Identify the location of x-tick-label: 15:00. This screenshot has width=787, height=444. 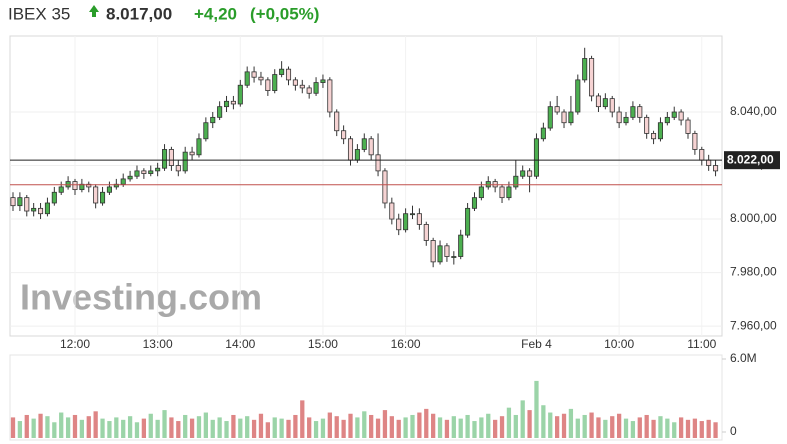
(323, 344).